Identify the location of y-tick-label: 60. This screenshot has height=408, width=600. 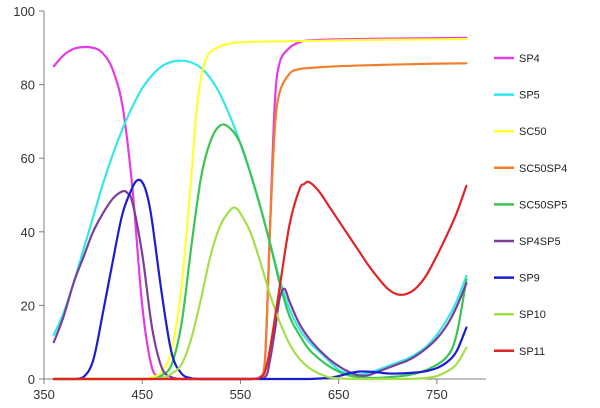
(28, 158).